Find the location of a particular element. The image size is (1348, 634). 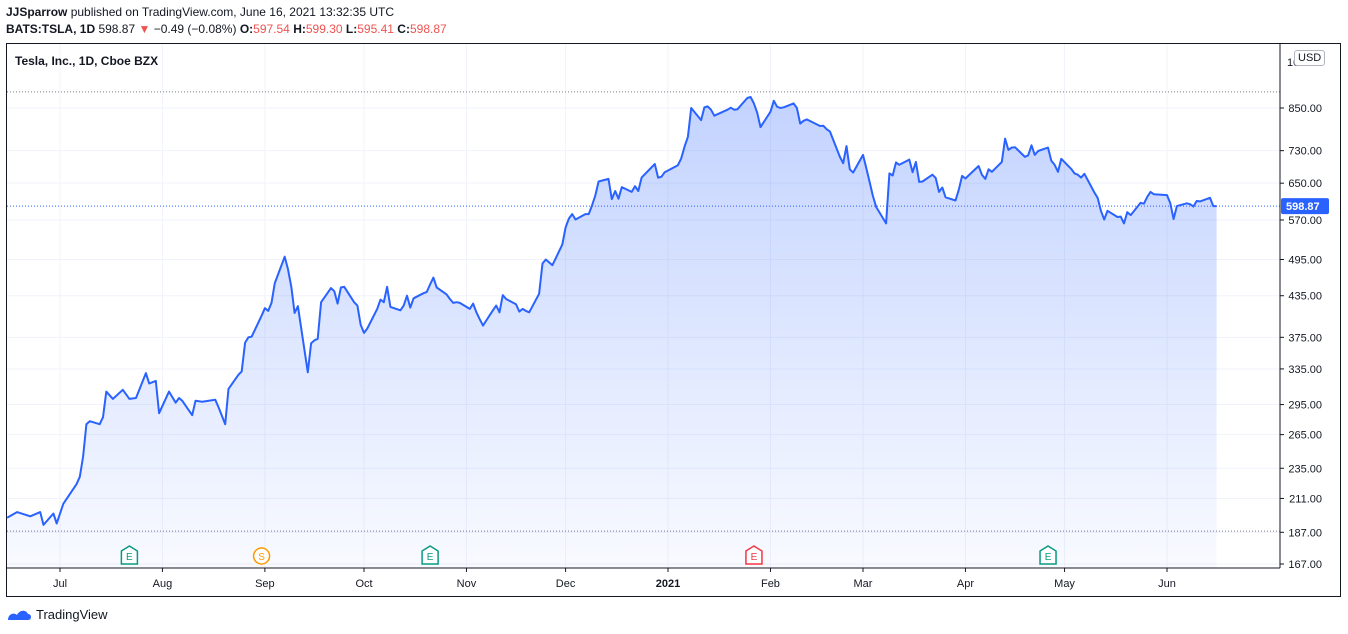

y-tick-label: 211.00 is located at coordinates (1305, 499).